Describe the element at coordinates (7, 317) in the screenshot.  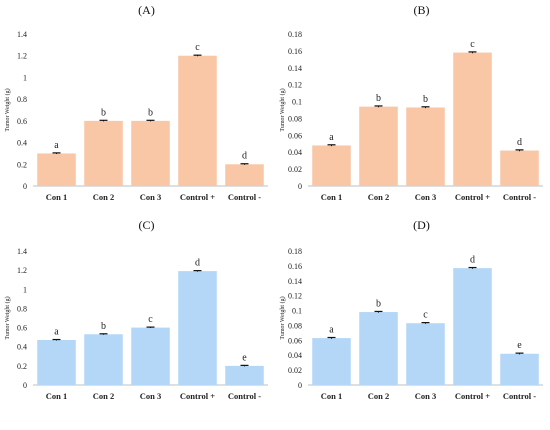
I see `y-axis-label-c: Tumor Weight (g)` at that location.